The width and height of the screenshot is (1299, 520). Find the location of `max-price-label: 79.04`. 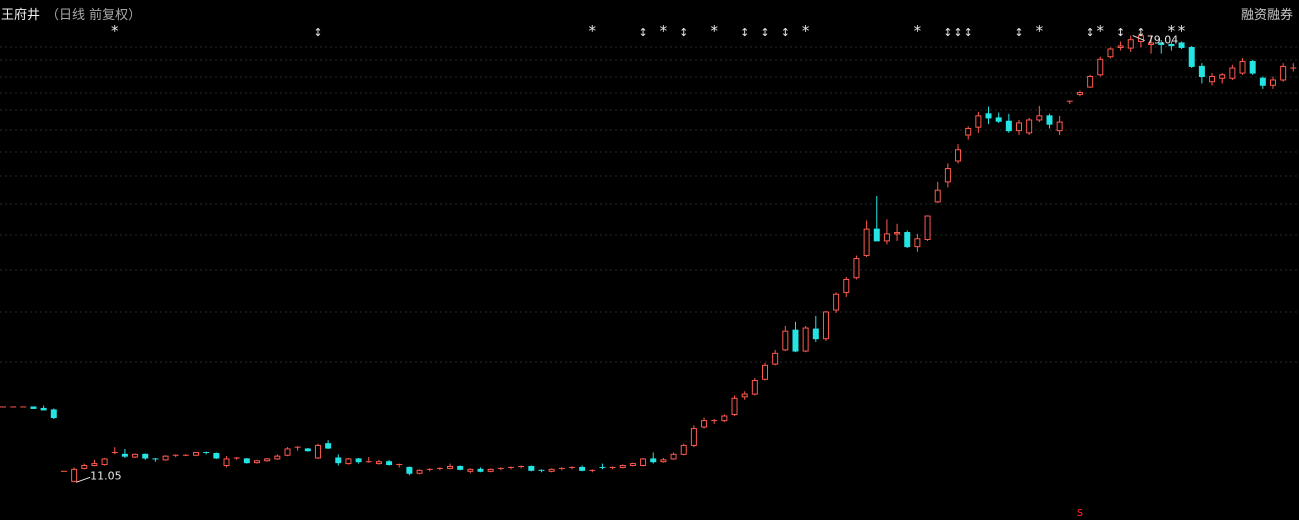

max-price-label: 79.04 is located at coordinates (1163, 40).